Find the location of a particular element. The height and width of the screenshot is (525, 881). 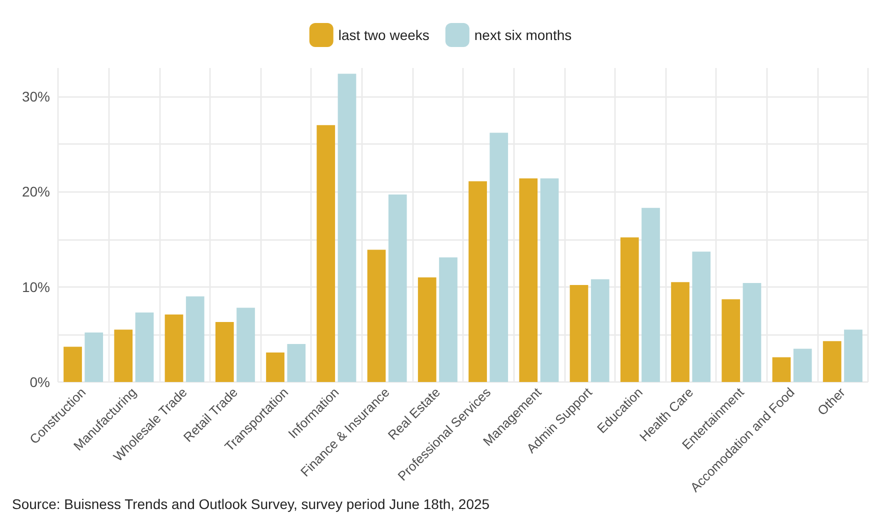

legend-label: next six months is located at coordinates (523, 35).